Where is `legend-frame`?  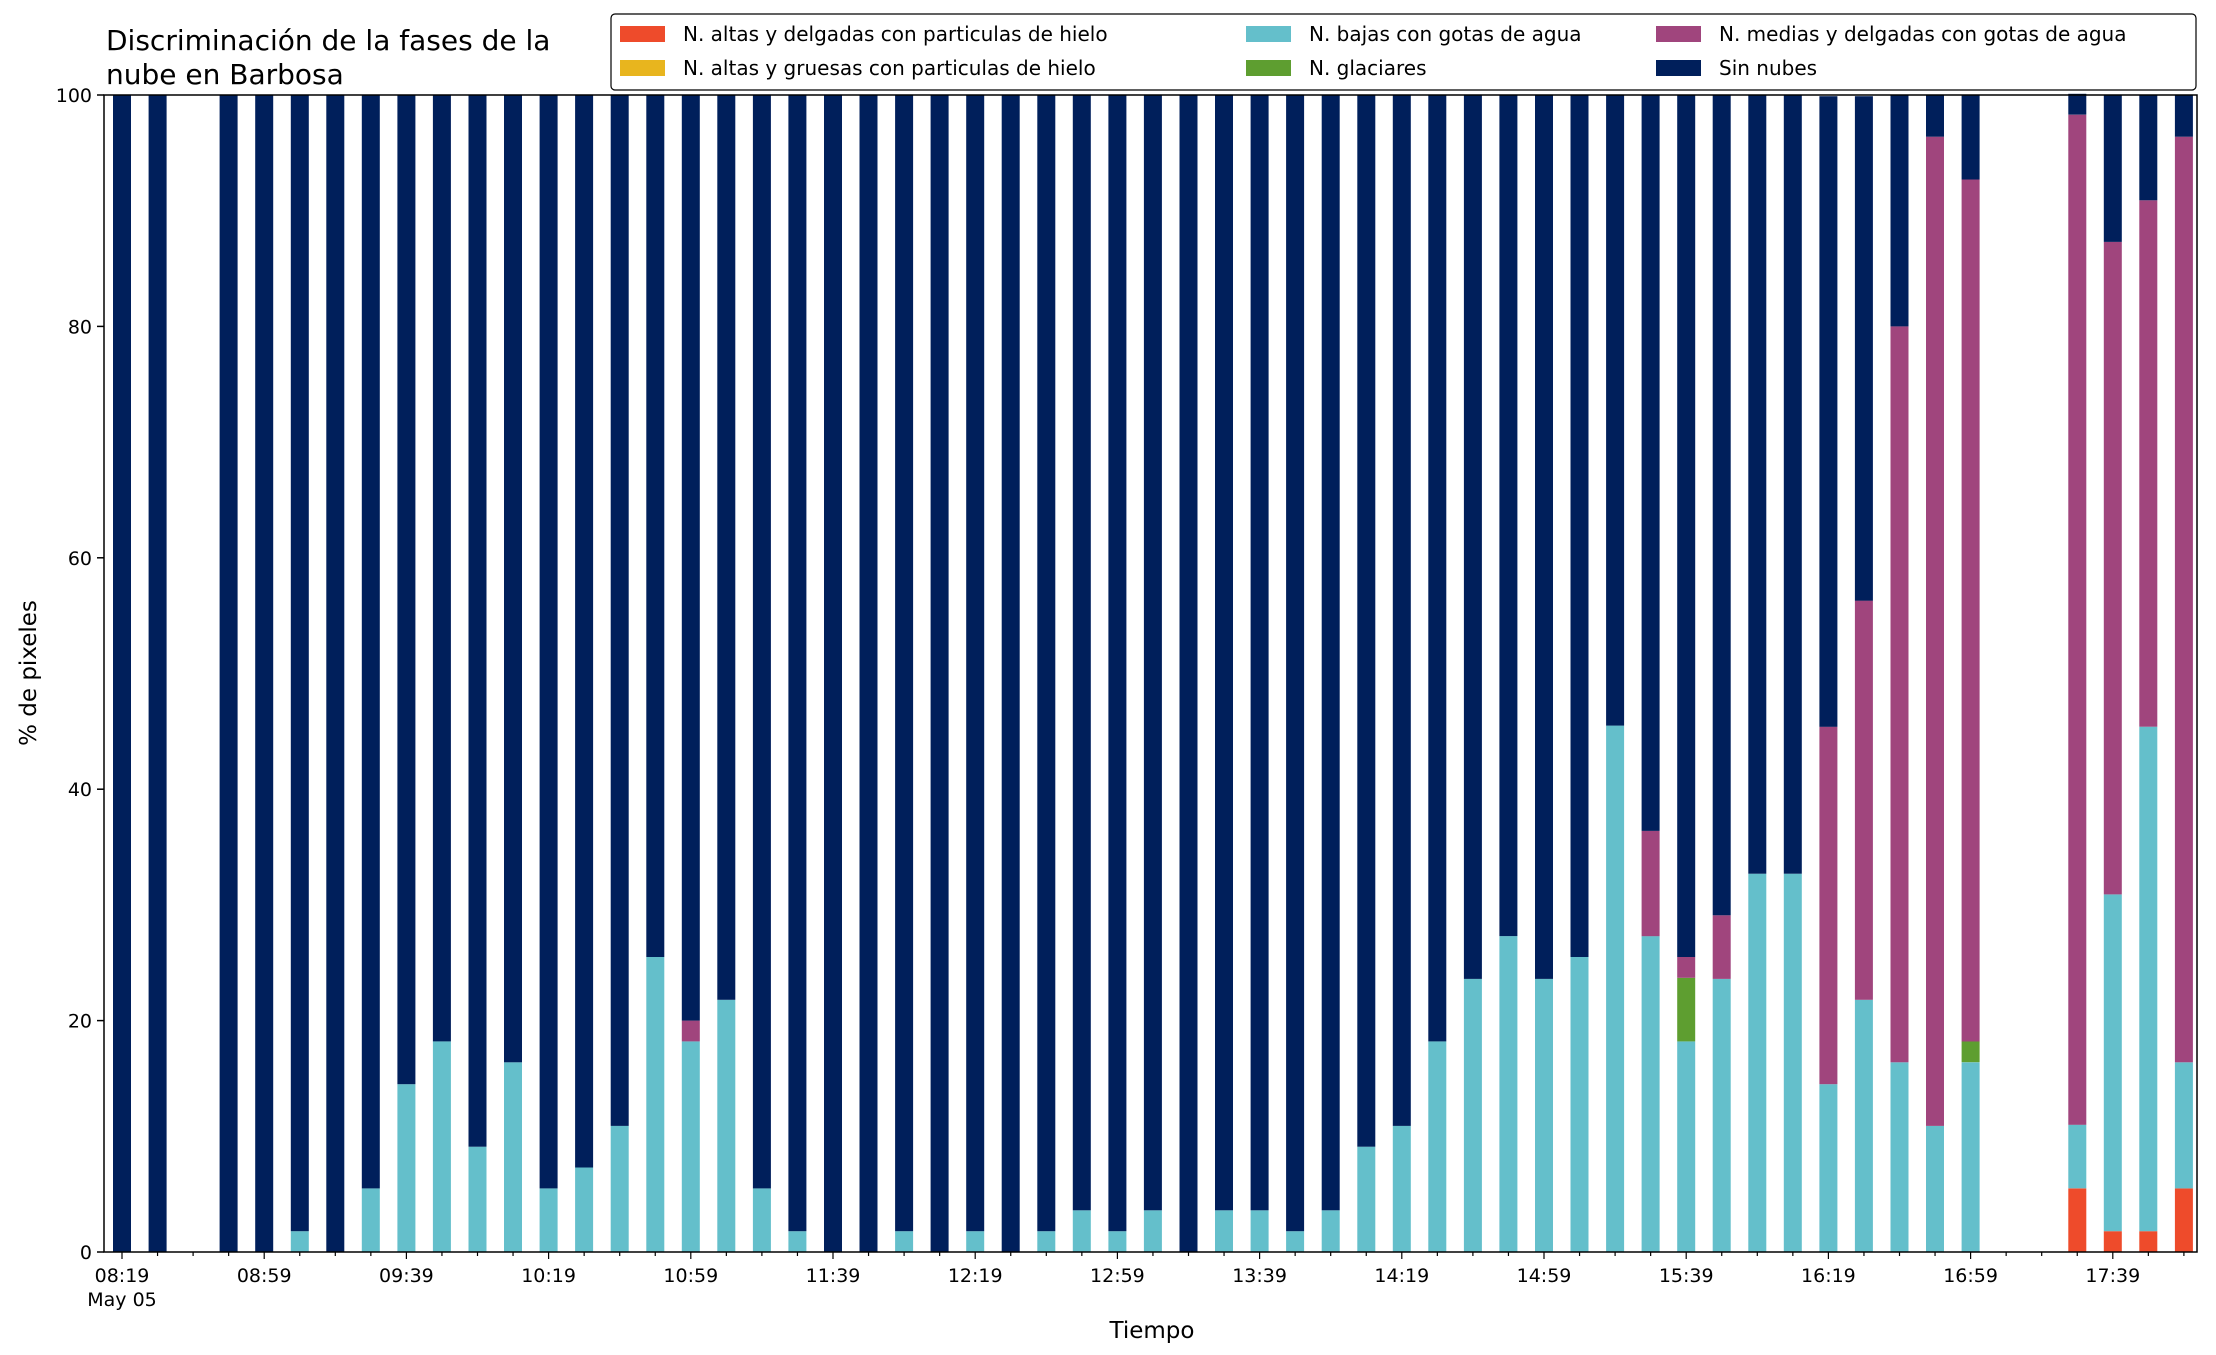
legend-frame is located at coordinates (1403, 52).